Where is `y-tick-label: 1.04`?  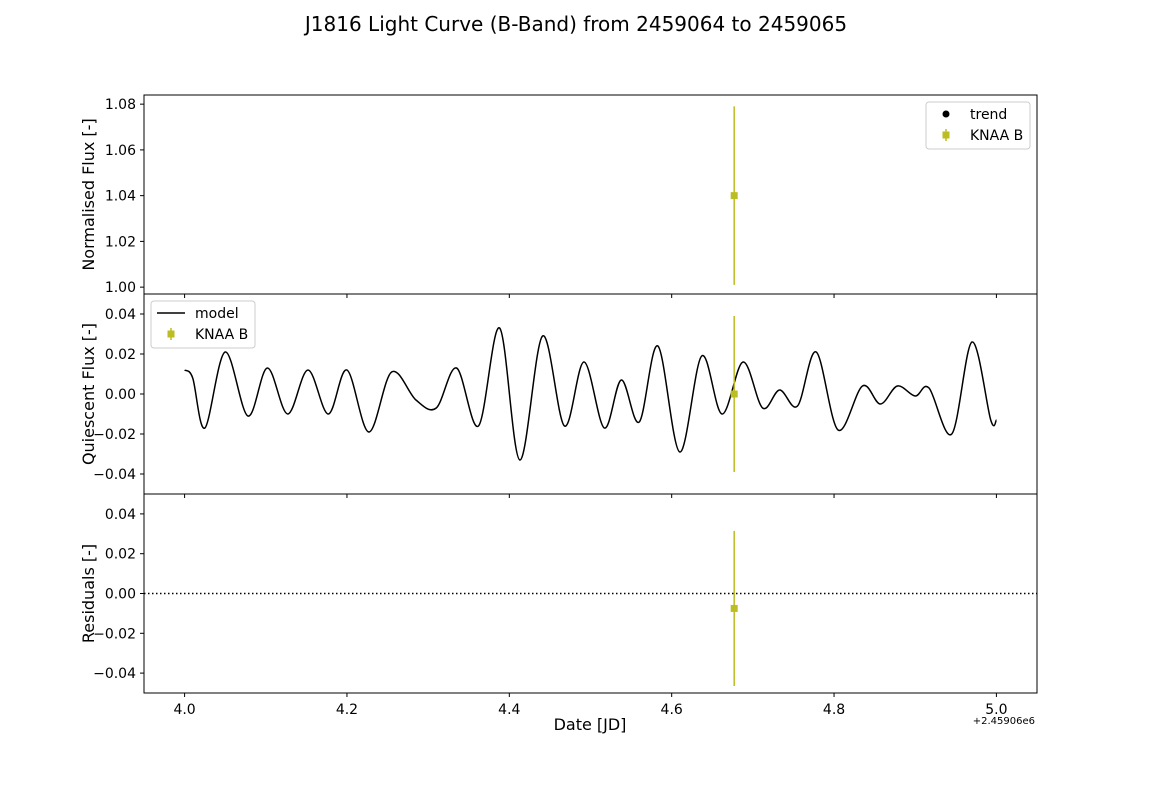
y-tick-label: 1.04 is located at coordinates (120, 197).